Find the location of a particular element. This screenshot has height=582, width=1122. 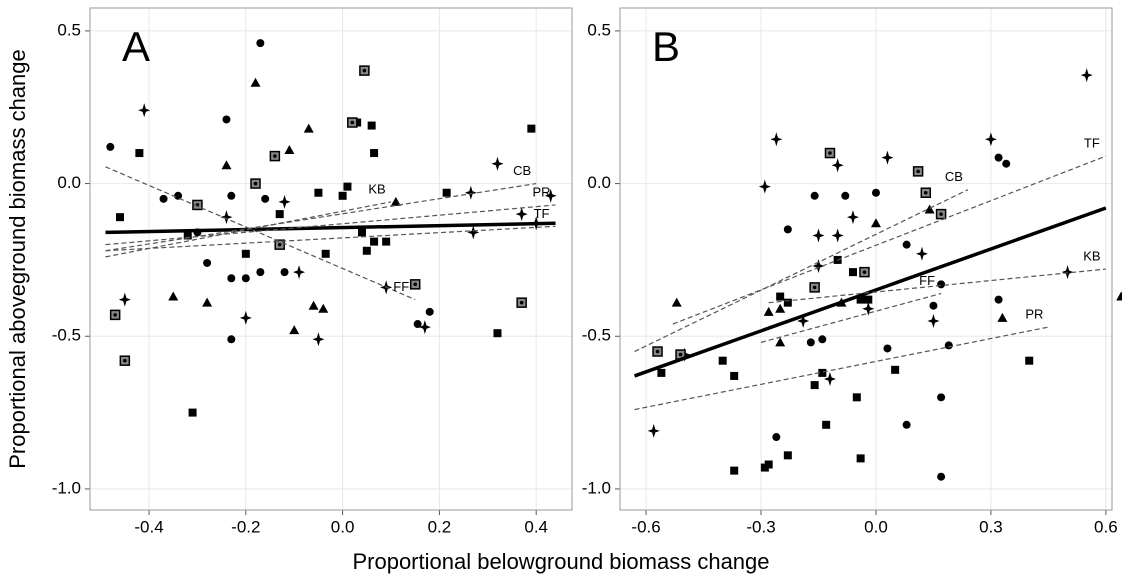

x-axis-title: Proportional belowground biomass change is located at coordinates (560, 561).